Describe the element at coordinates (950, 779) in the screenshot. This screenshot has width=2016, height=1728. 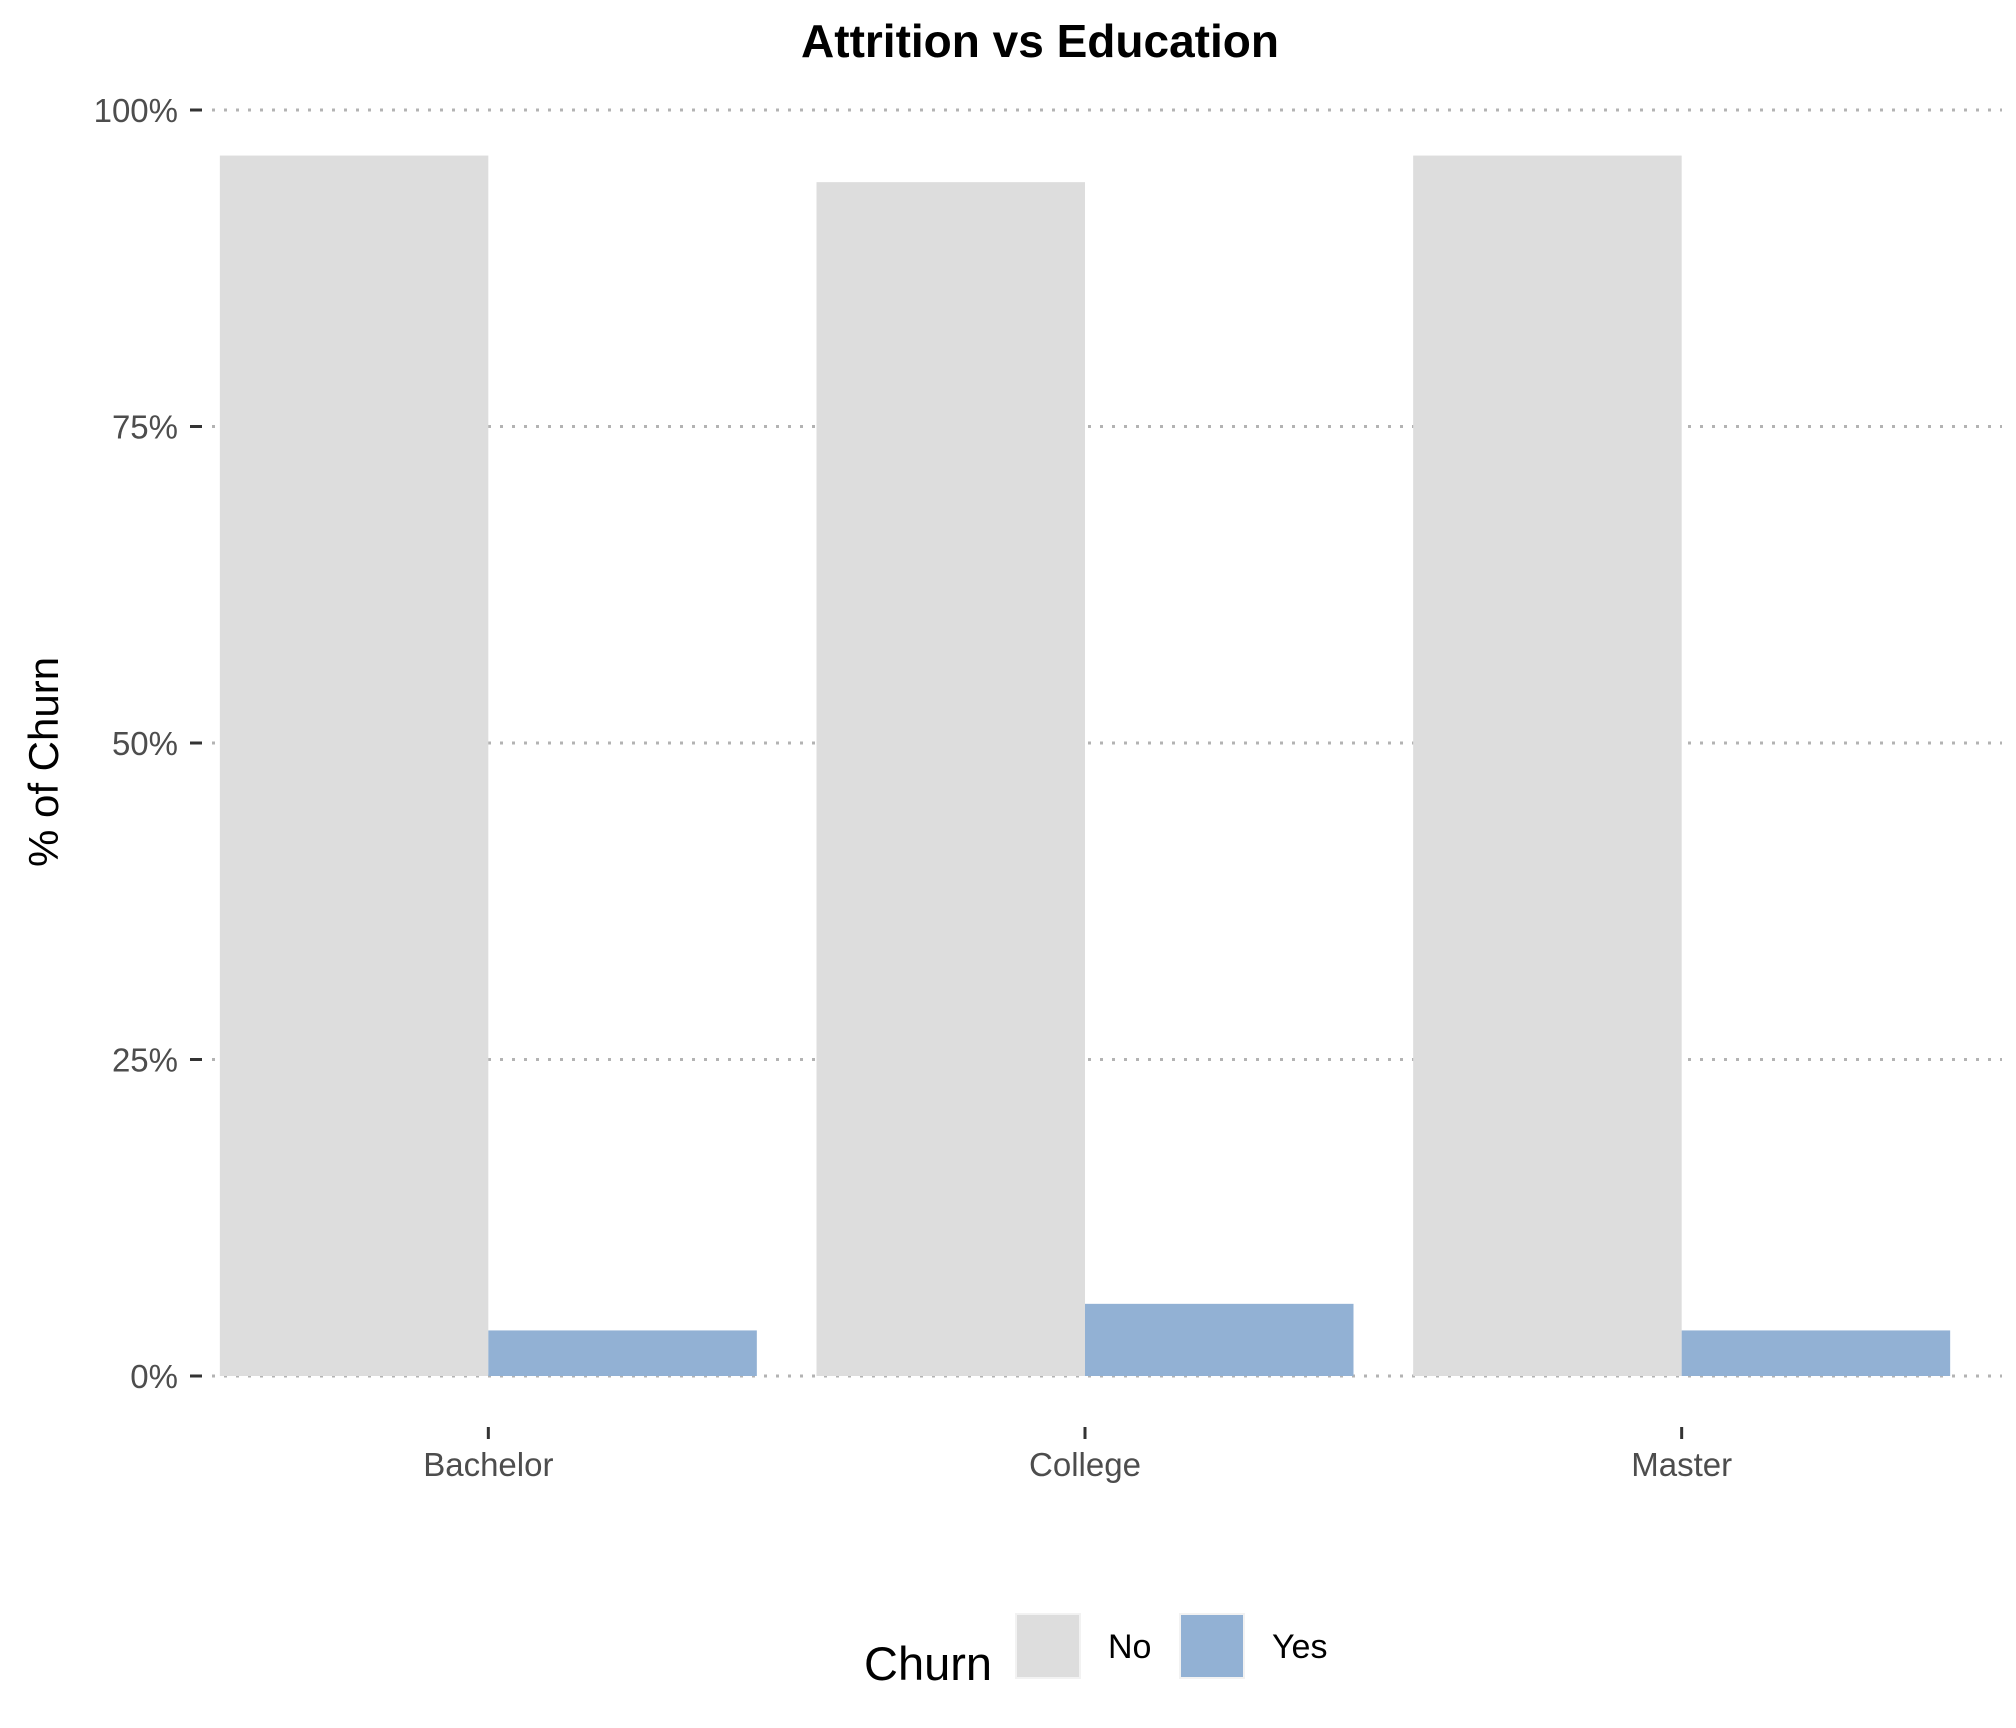
I see `bar-no-college` at that location.